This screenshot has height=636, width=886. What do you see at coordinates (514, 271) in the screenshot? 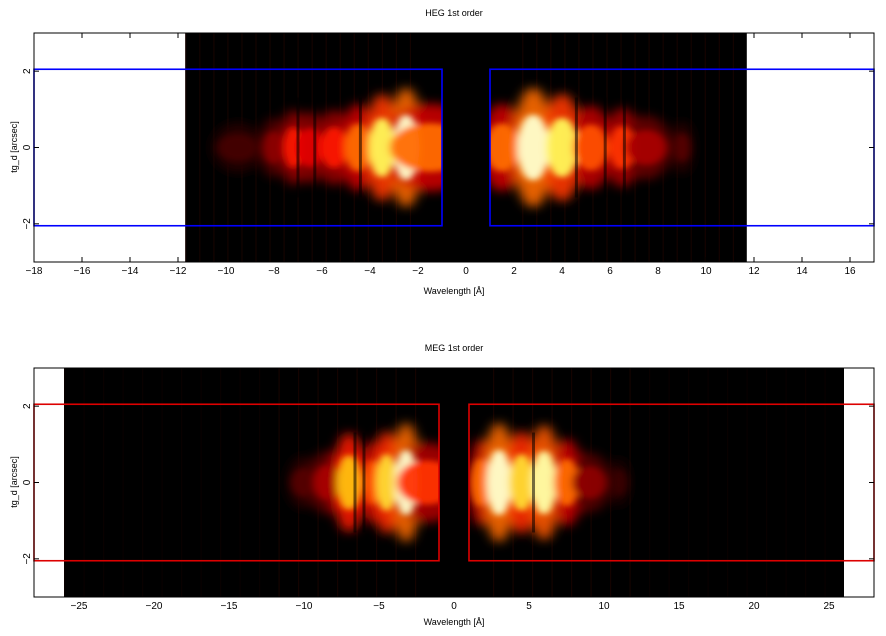
I see `heg-x-tick-label: 2` at bounding box center [514, 271].